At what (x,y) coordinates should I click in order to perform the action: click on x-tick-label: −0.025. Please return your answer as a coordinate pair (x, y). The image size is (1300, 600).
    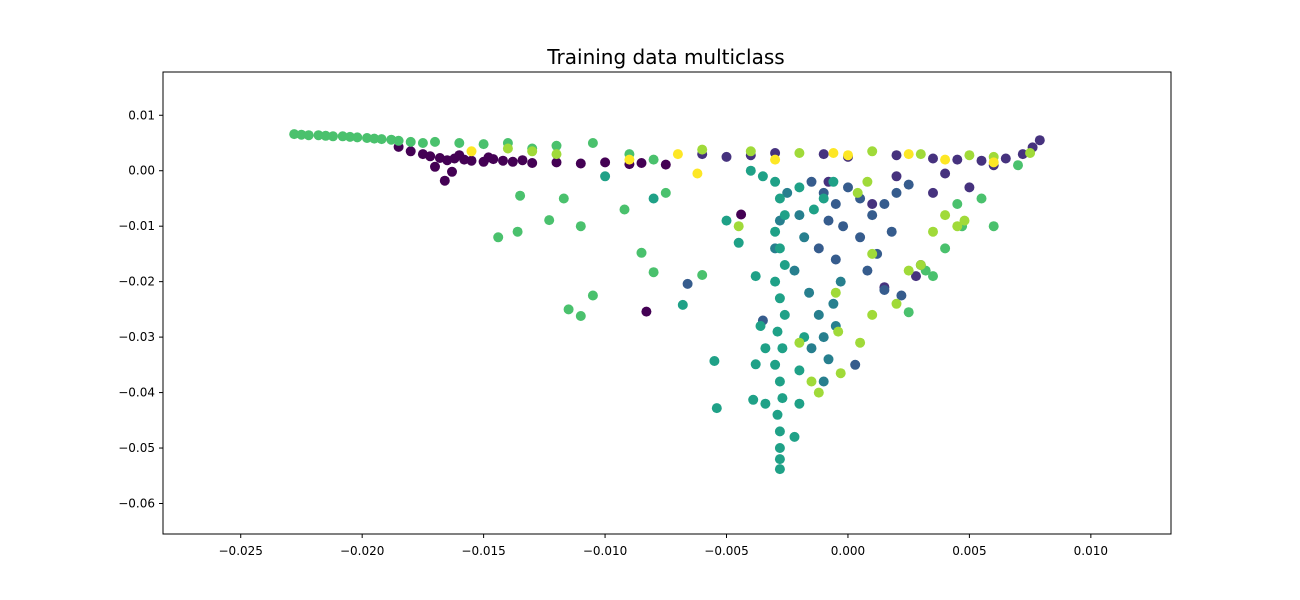
    Looking at the image, I should click on (241, 551).